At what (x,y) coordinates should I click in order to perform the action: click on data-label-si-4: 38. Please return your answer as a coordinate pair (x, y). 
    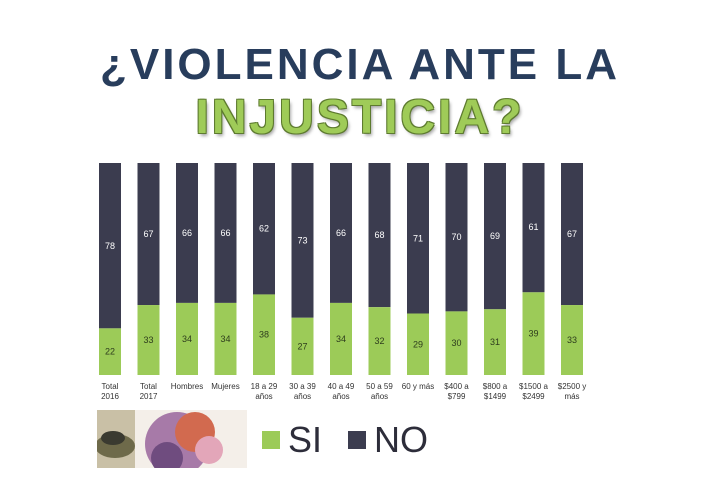
    Looking at the image, I should click on (264, 335).